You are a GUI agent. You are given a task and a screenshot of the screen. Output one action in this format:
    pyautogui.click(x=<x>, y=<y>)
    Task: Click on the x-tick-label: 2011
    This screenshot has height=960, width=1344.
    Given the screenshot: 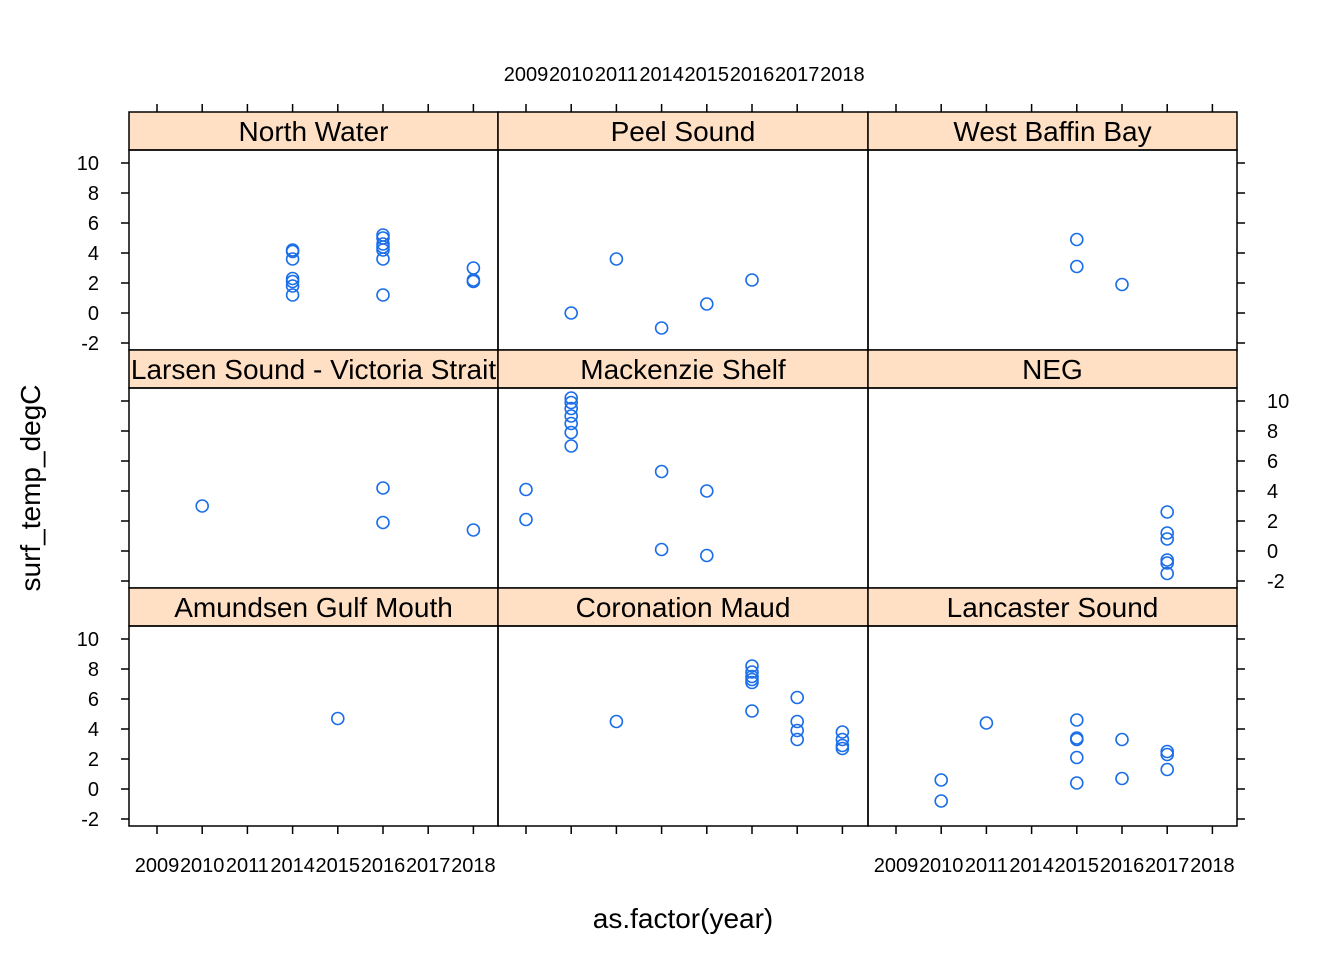 What is the action you would take?
    pyautogui.click(x=986, y=866)
    